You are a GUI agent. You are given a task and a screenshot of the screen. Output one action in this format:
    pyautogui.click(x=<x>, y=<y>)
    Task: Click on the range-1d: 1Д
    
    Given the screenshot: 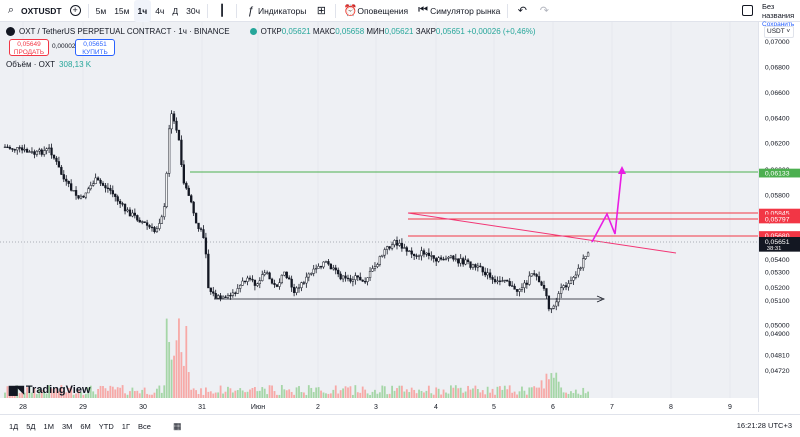 What is the action you would take?
    pyautogui.click(x=14, y=426)
    